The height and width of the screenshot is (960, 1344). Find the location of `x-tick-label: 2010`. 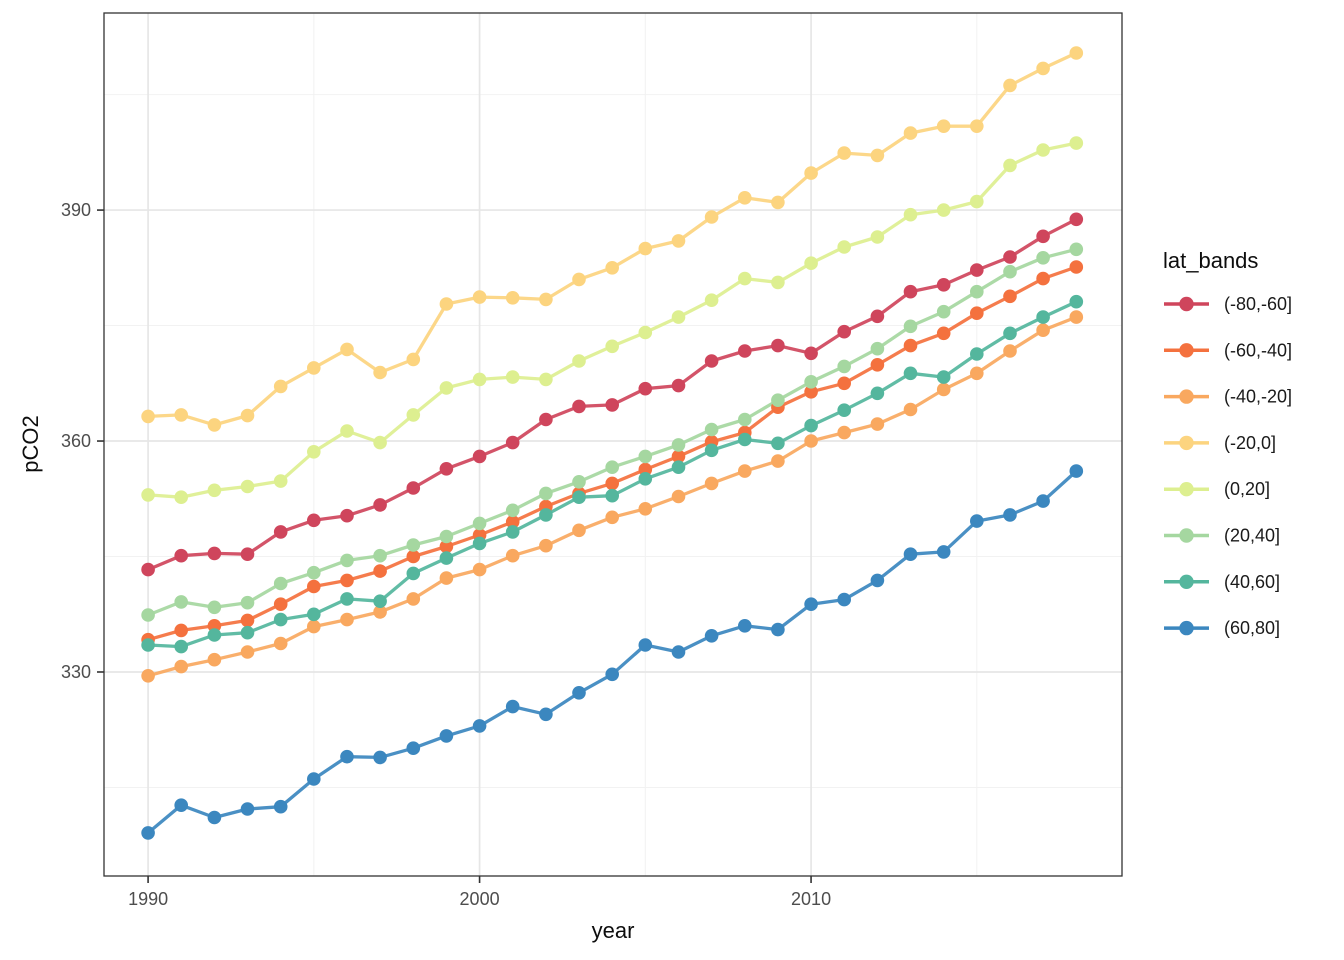

x-tick-label: 2010 is located at coordinates (811, 899).